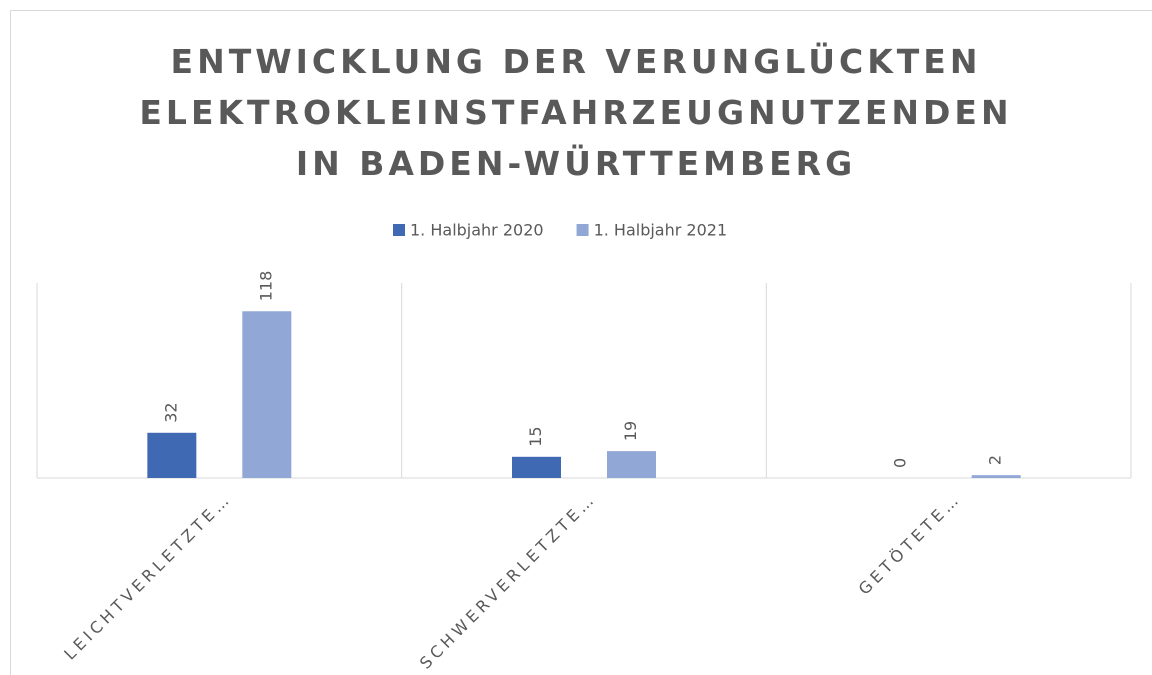  I want to click on data-label: 0, so click(900, 463).